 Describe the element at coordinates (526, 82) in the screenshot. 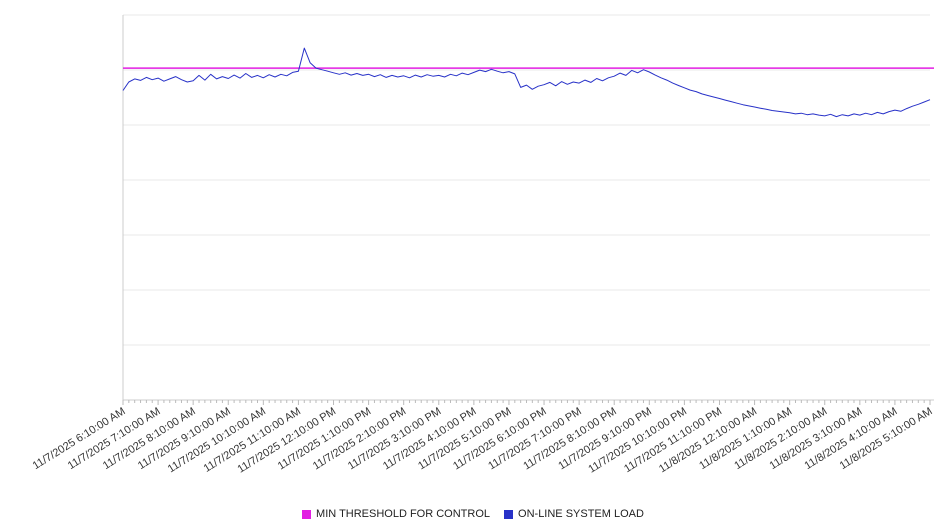

I see `system-load-line` at that location.